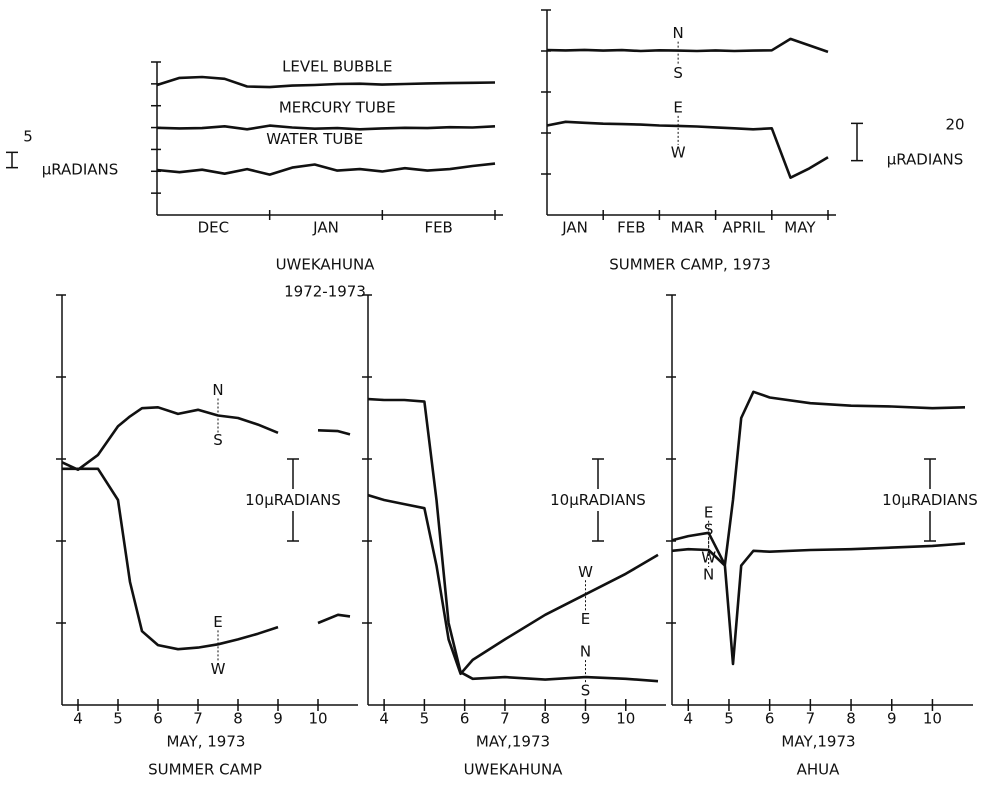 The height and width of the screenshot is (787, 991). I want to click on series-label: LEVEL BUBBLE, so click(337, 67).